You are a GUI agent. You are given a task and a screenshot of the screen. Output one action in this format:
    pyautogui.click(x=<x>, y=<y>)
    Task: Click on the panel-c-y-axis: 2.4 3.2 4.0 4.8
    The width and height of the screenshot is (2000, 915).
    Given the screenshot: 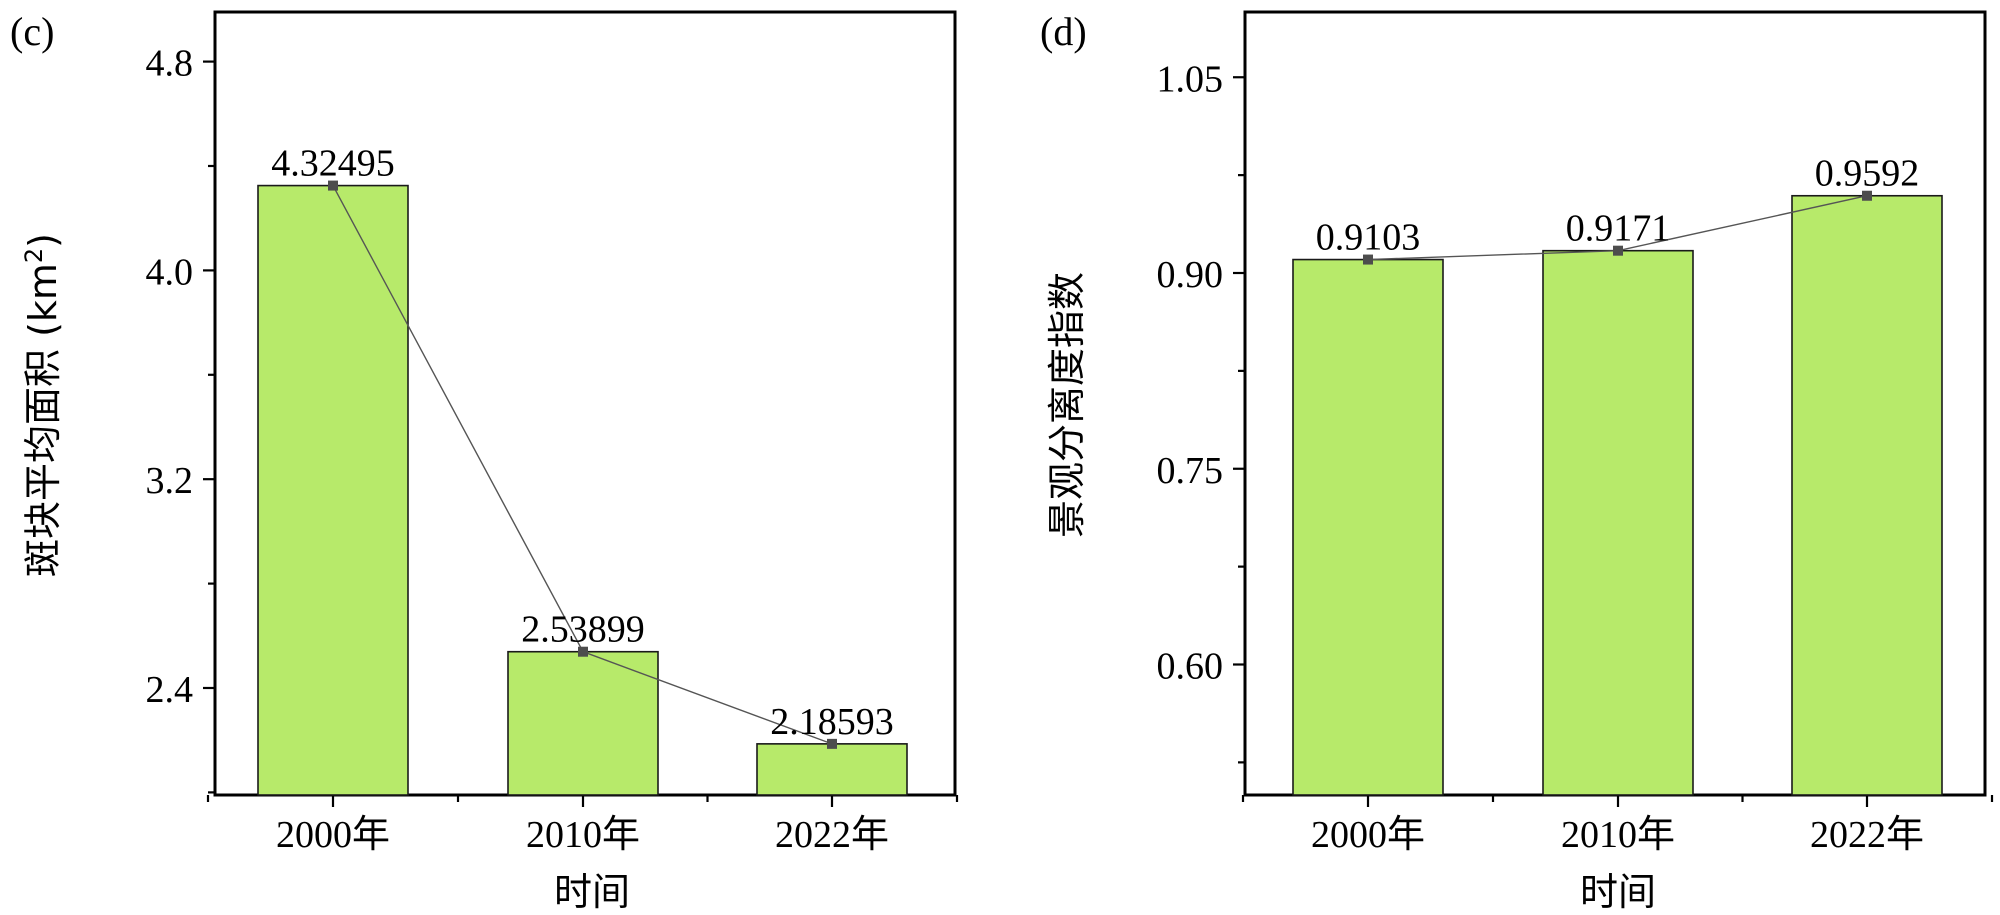 What is the action you would take?
    pyautogui.click(x=180, y=418)
    